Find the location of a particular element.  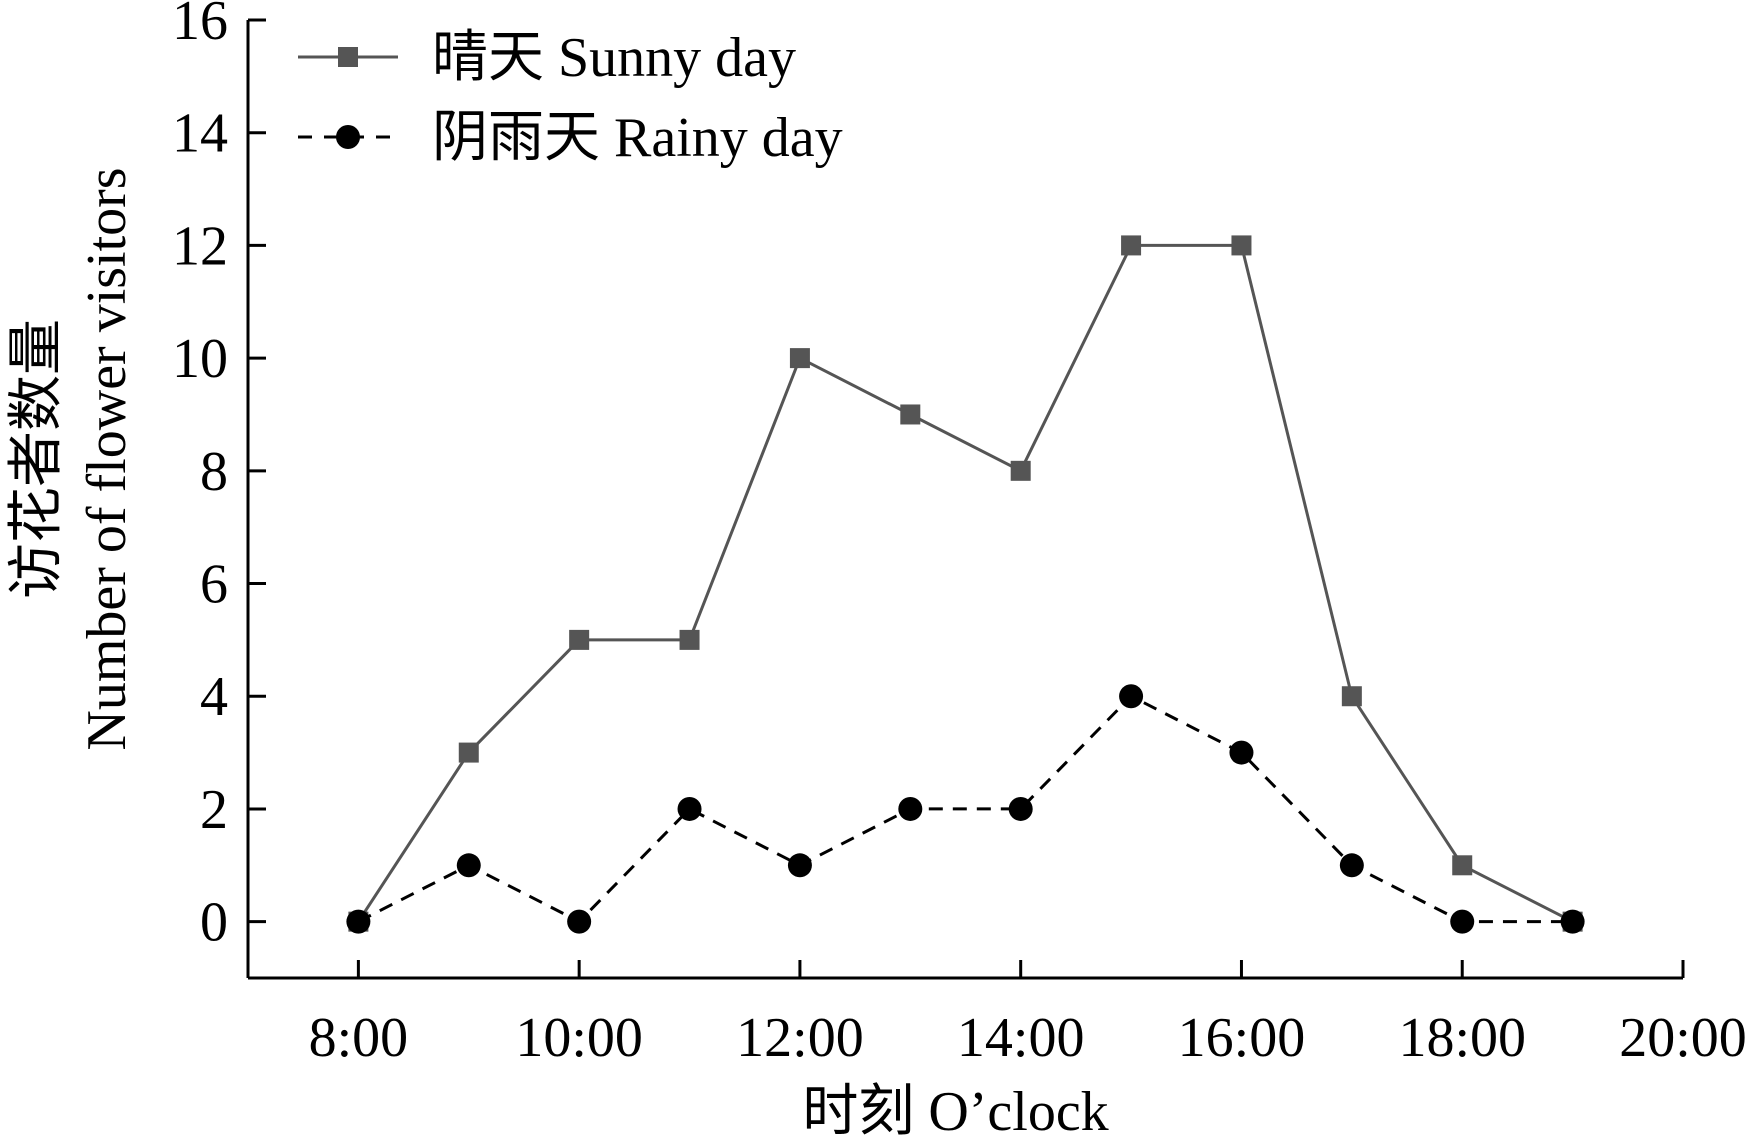

y-tick-label: 0 is located at coordinates (214, 923).